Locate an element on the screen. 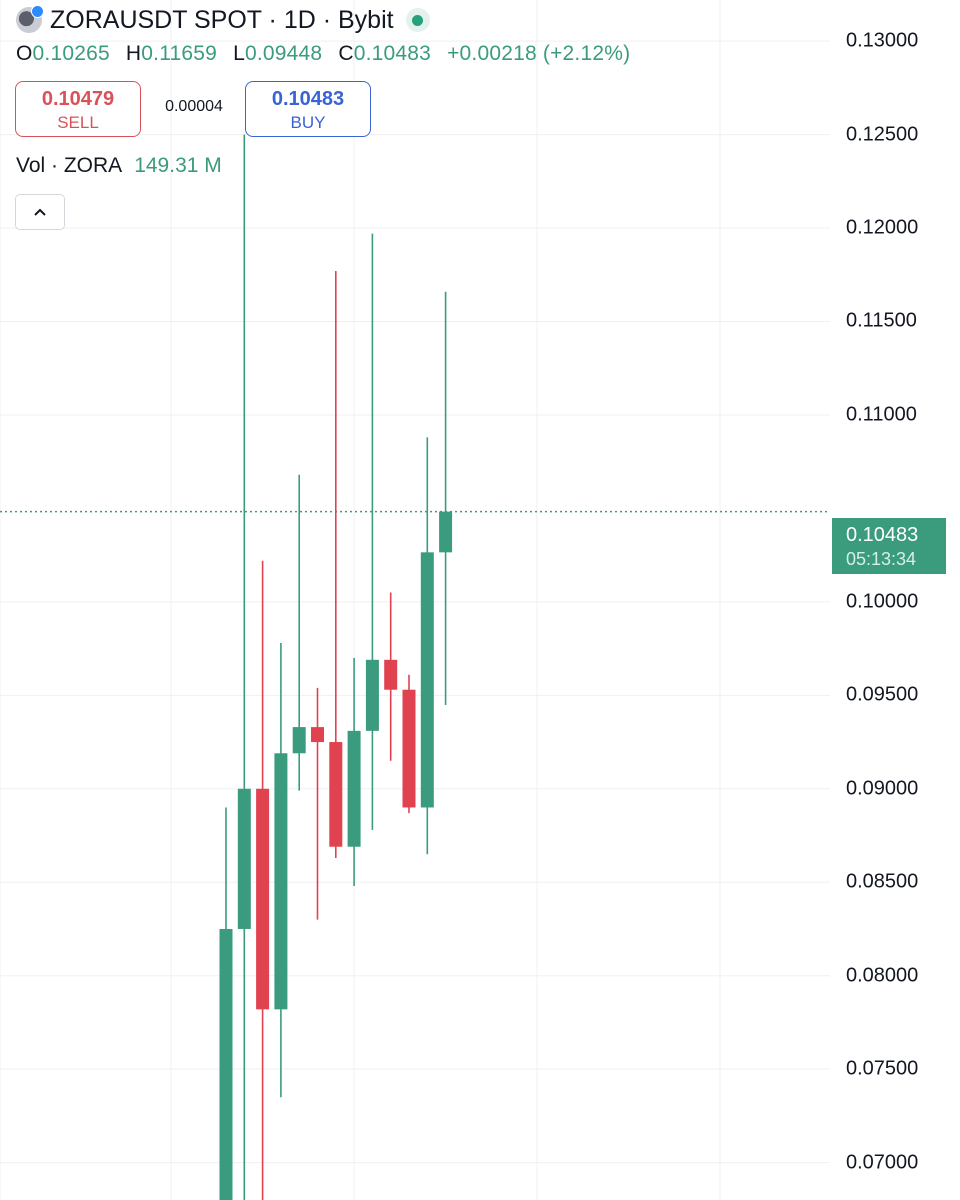 The height and width of the screenshot is (1200, 960). open-value: 0.10265 is located at coordinates (71, 53).